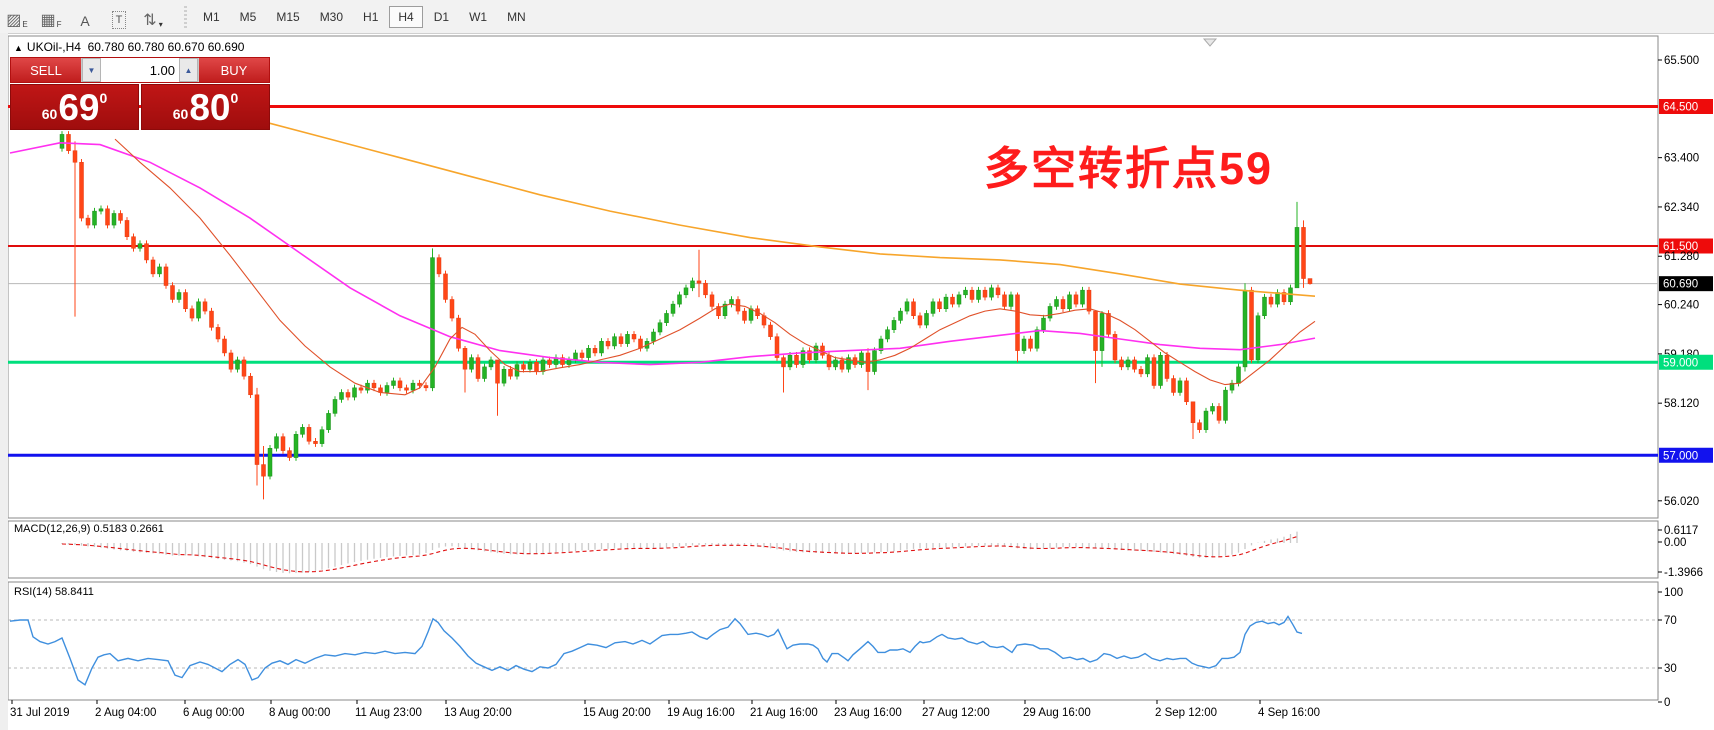  I want to click on time-tick-label: 13 Aug 20:00, so click(478, 713).